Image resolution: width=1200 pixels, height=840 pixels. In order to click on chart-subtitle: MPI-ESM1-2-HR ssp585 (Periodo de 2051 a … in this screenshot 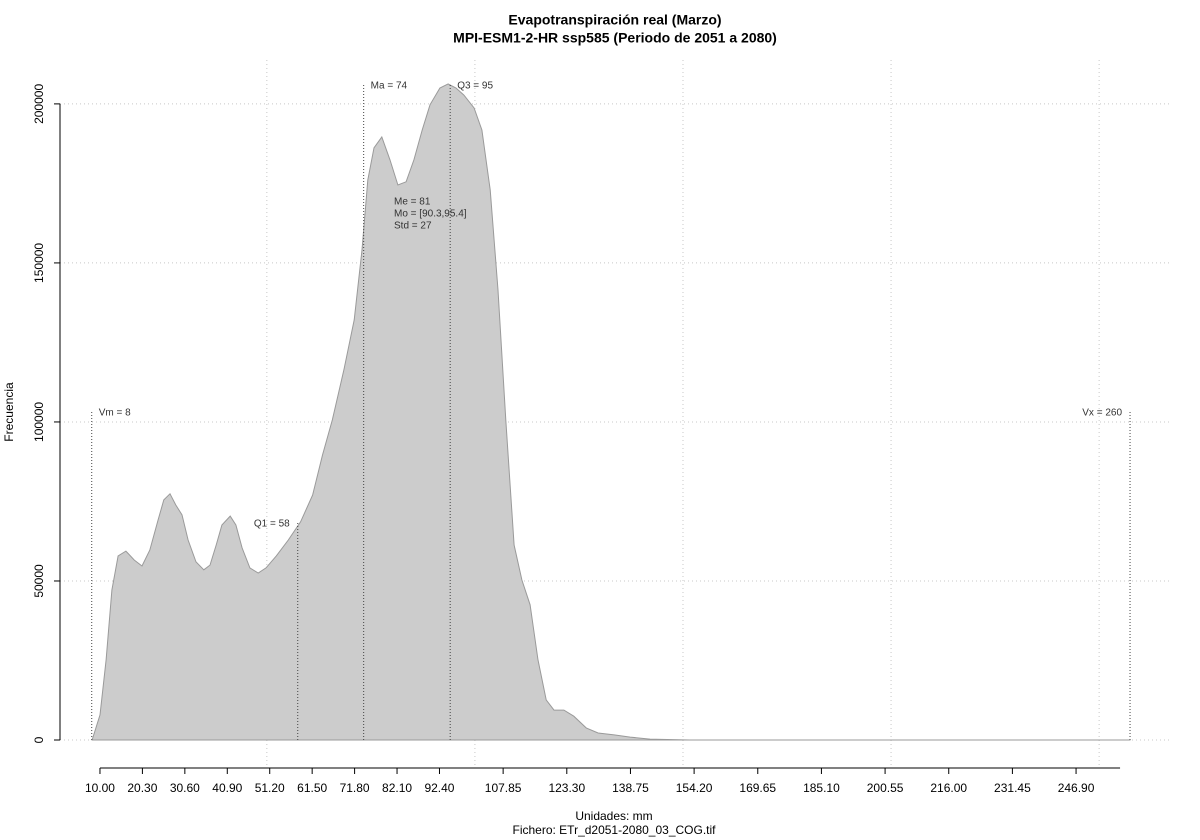, I will do `click(615, 38)`.